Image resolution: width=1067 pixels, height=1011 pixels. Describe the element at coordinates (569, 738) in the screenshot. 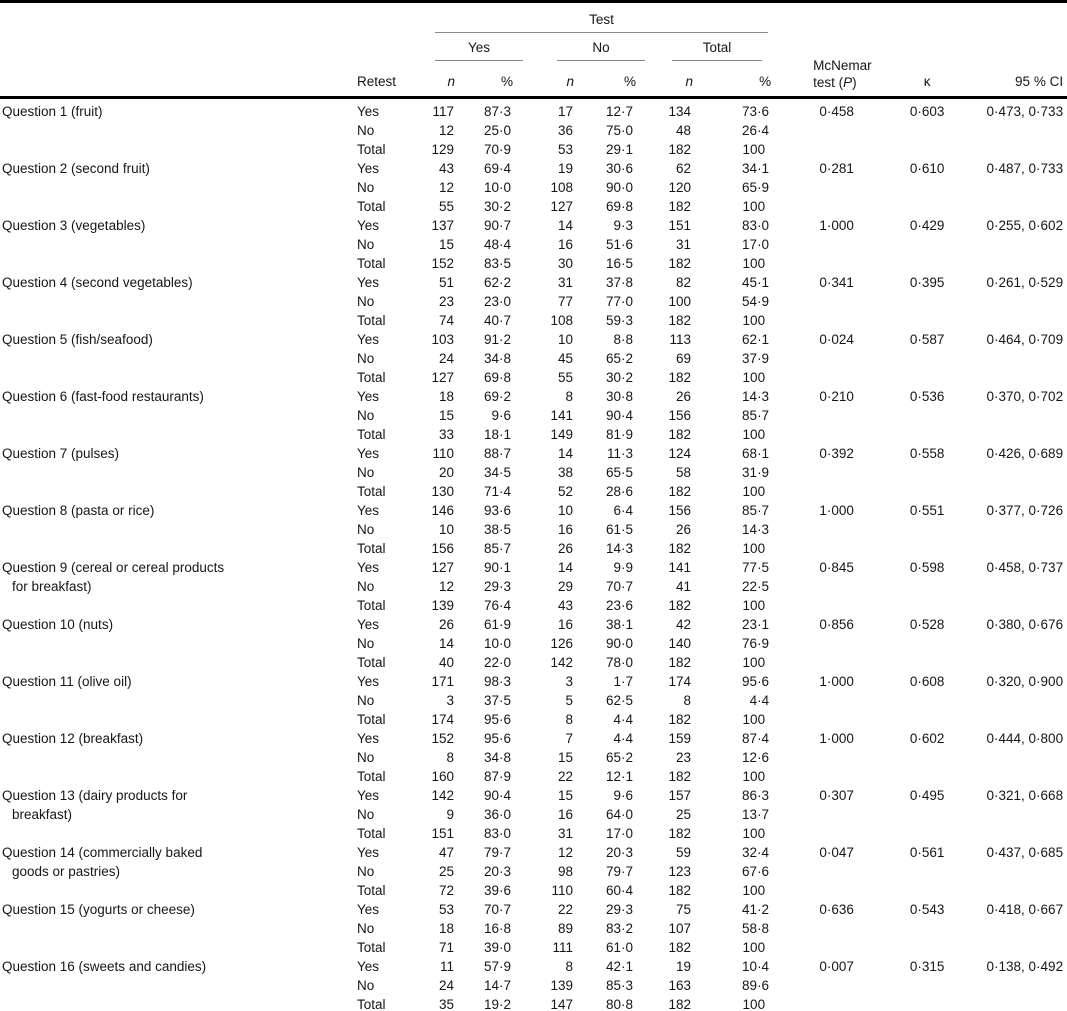

I see `test-no-n: 7` at that location.